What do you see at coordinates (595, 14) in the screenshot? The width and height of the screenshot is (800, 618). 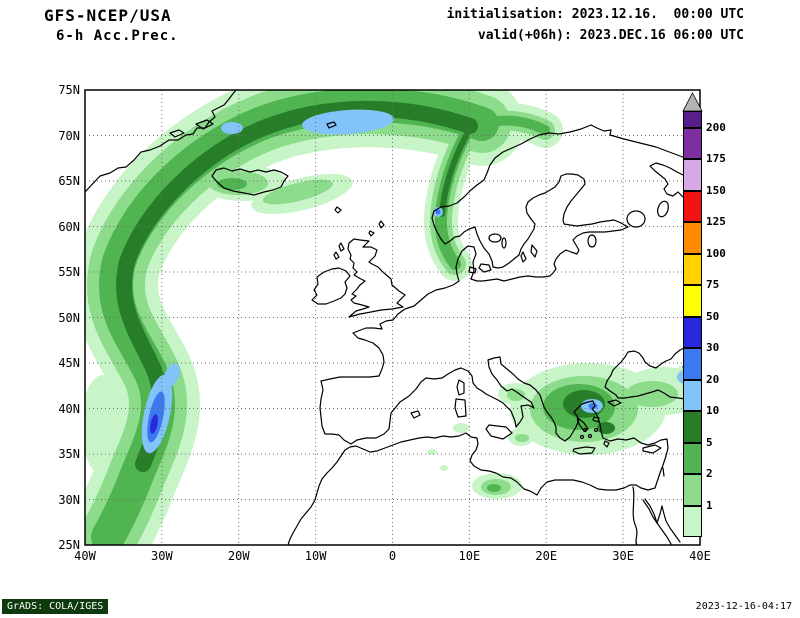 I see `init-time-label: initialisation: 2023.12.16. 00:00 UTC` at bounding box center [595, 14].